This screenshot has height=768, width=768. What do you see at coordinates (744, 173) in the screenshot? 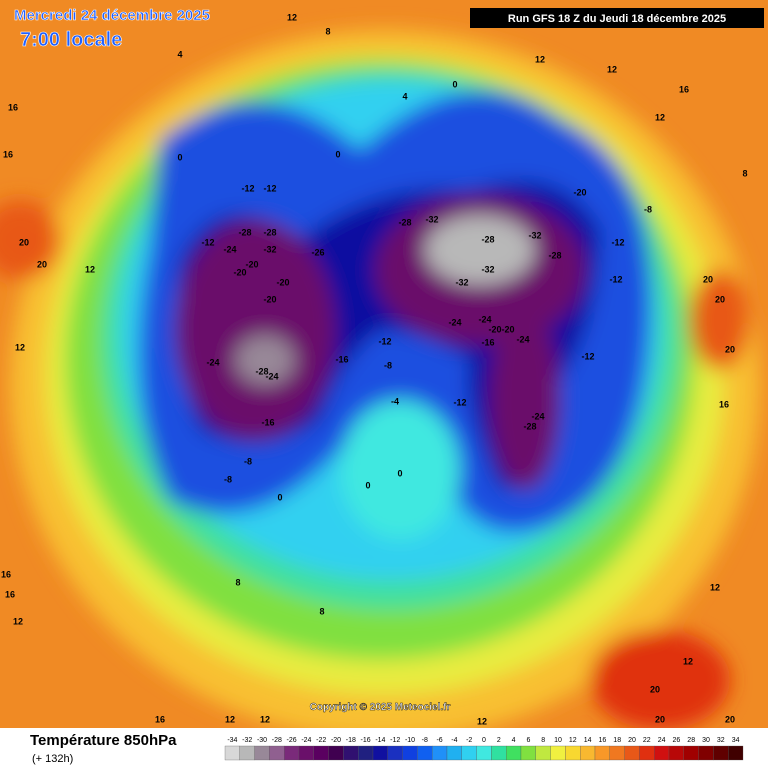
I see `contour-label: 8` at bounding box center [744, 173].